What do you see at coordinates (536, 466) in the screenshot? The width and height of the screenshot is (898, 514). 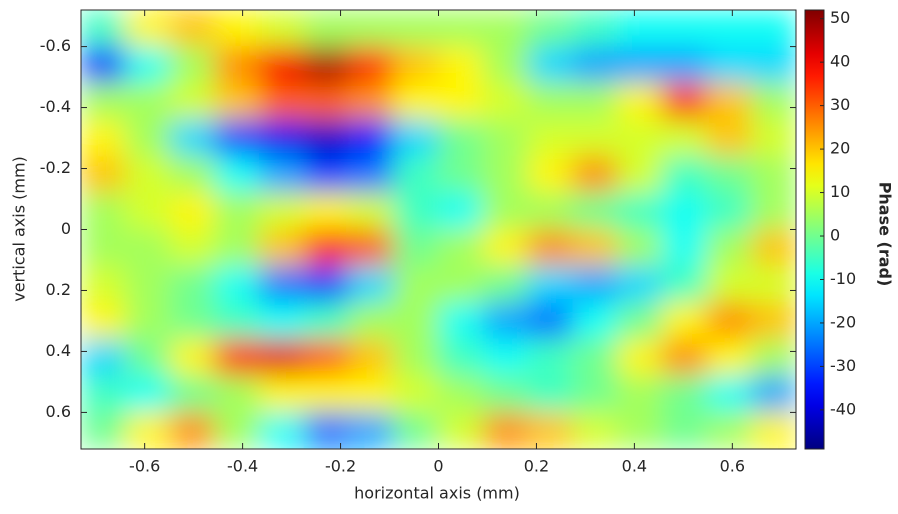 I see `x-tick-label: 0.2` at bounding box center [536, 466].